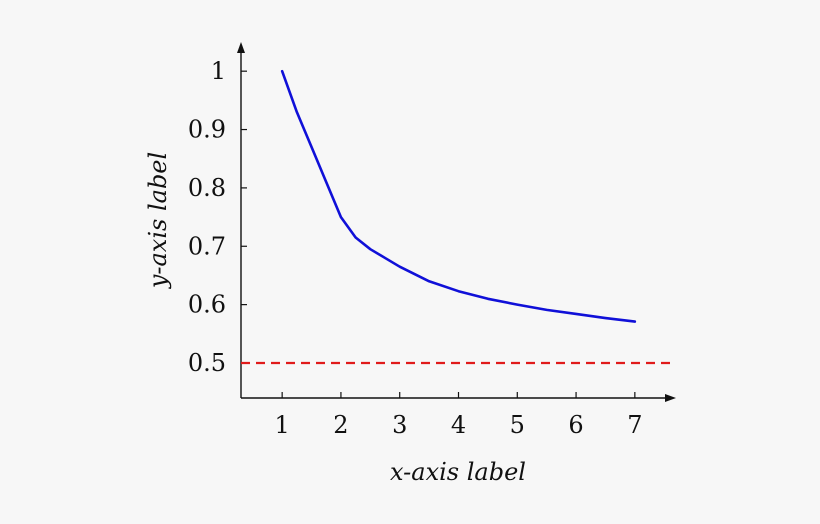 The width and height of the screenshot is (820, 524). What do you see at coordinates (207, 188) in the screenshot?
I see `y-tick-label: 0.8` at bounding box center [207, 188].